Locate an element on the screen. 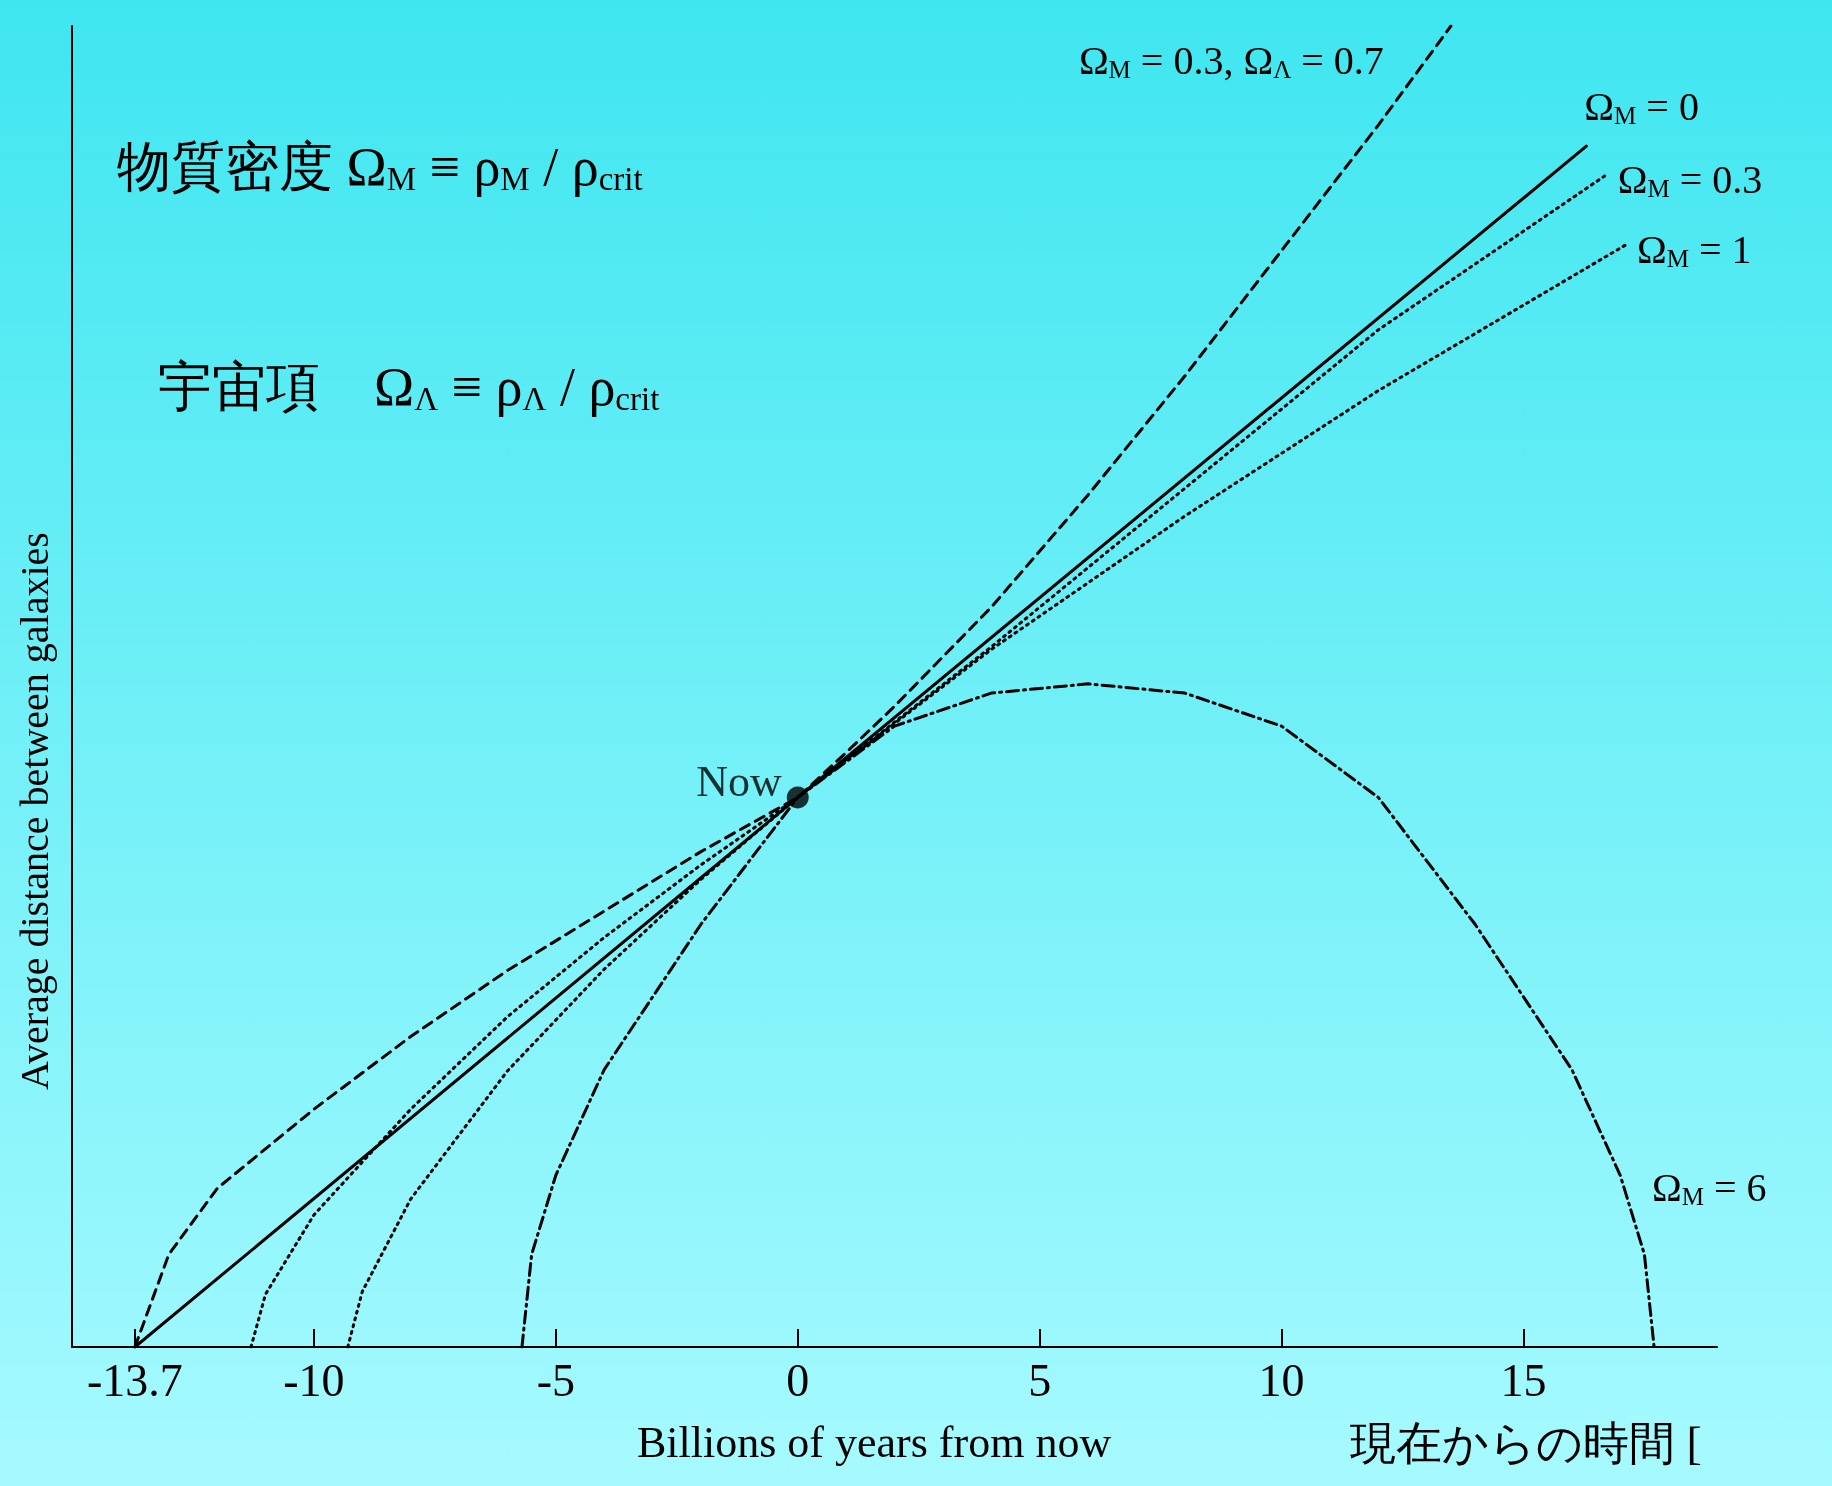 This screenshot has width=1832, height=1486. x-tick-label: 0 is located at coordinates (798, 1380).